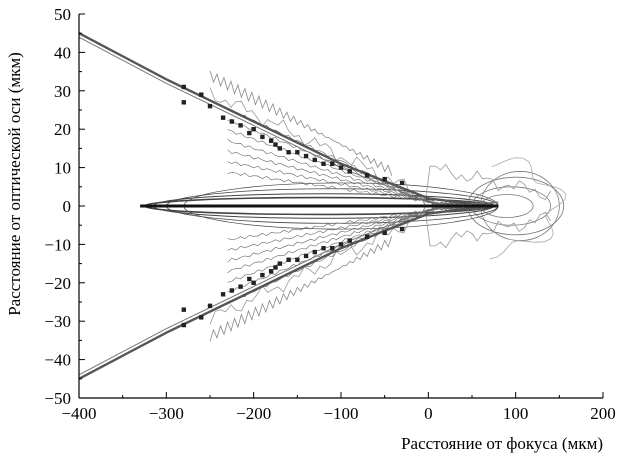 This screenshot has width=624, height=457. I want to click on x-tick-label: 0, so click(428, 413).